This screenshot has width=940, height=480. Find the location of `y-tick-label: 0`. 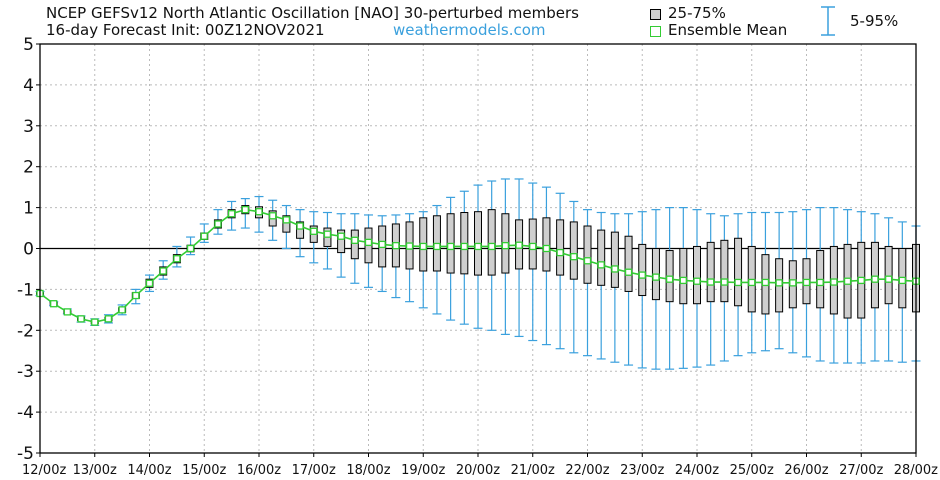

y-tick-label: 0 is located at coordinates (28, 250).